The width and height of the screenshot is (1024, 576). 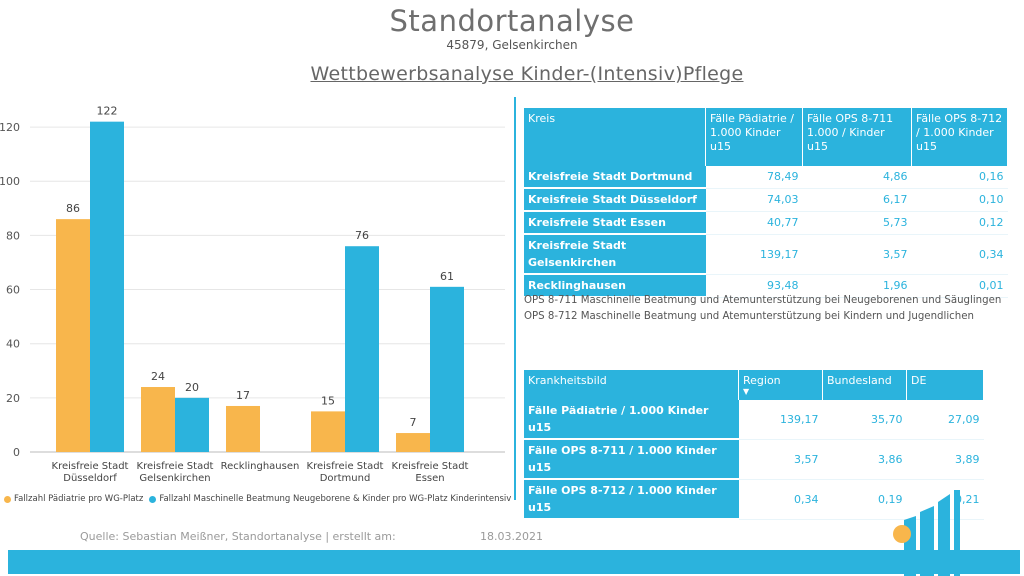 I want to click on value-cell: 40,77, so click(x=754, y=223).